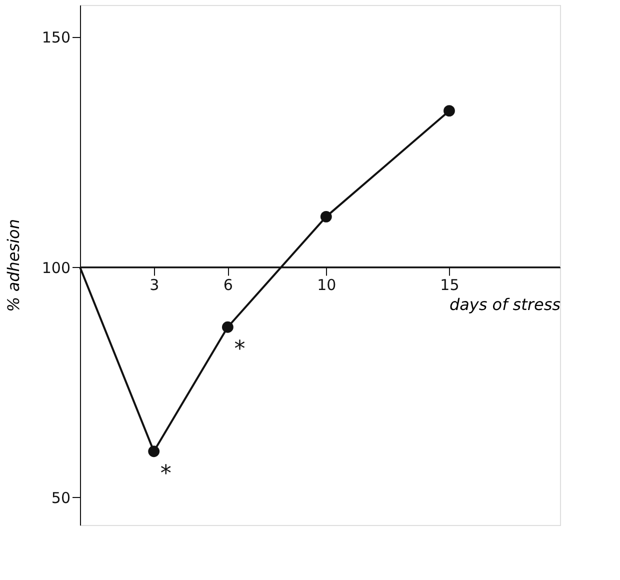 This screenshot has width=620, height=580. I want to click on x-axis-title: days of stress, so click(504, 304).